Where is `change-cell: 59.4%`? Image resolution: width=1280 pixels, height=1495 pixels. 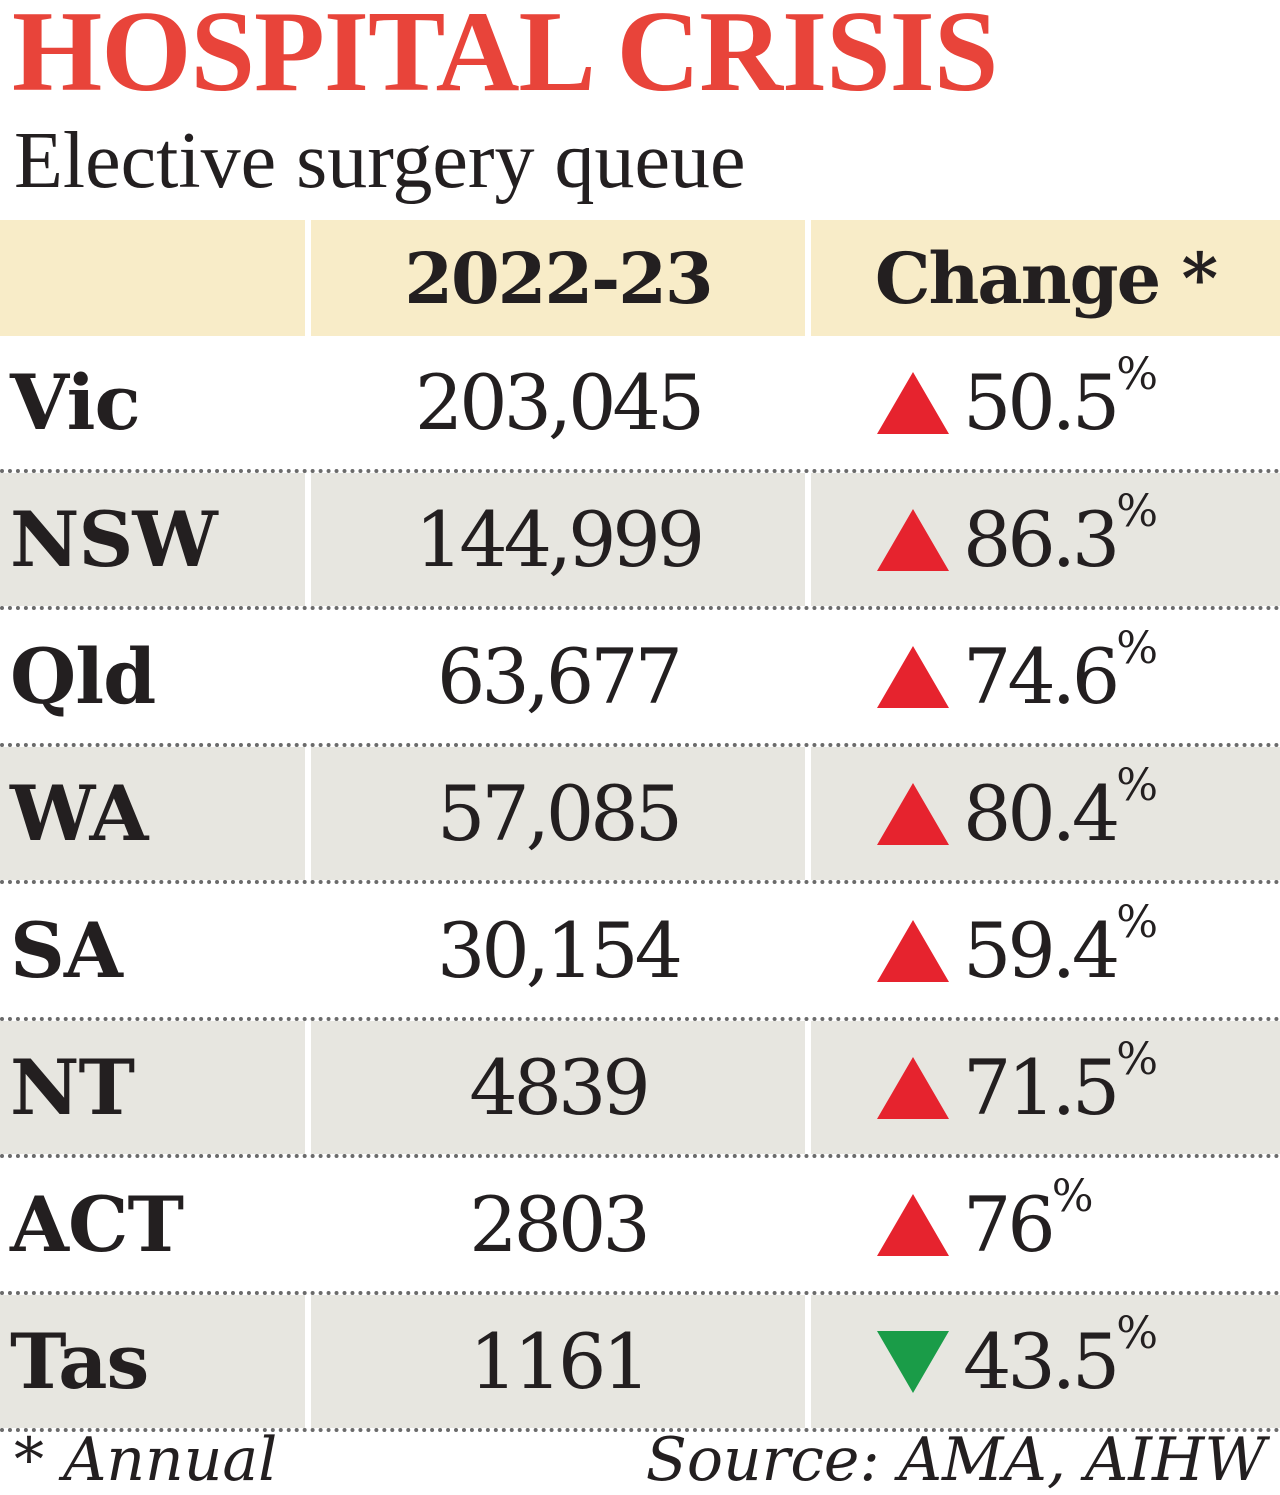
change-cell: 59.4% is located at coordinates (1045, 950).